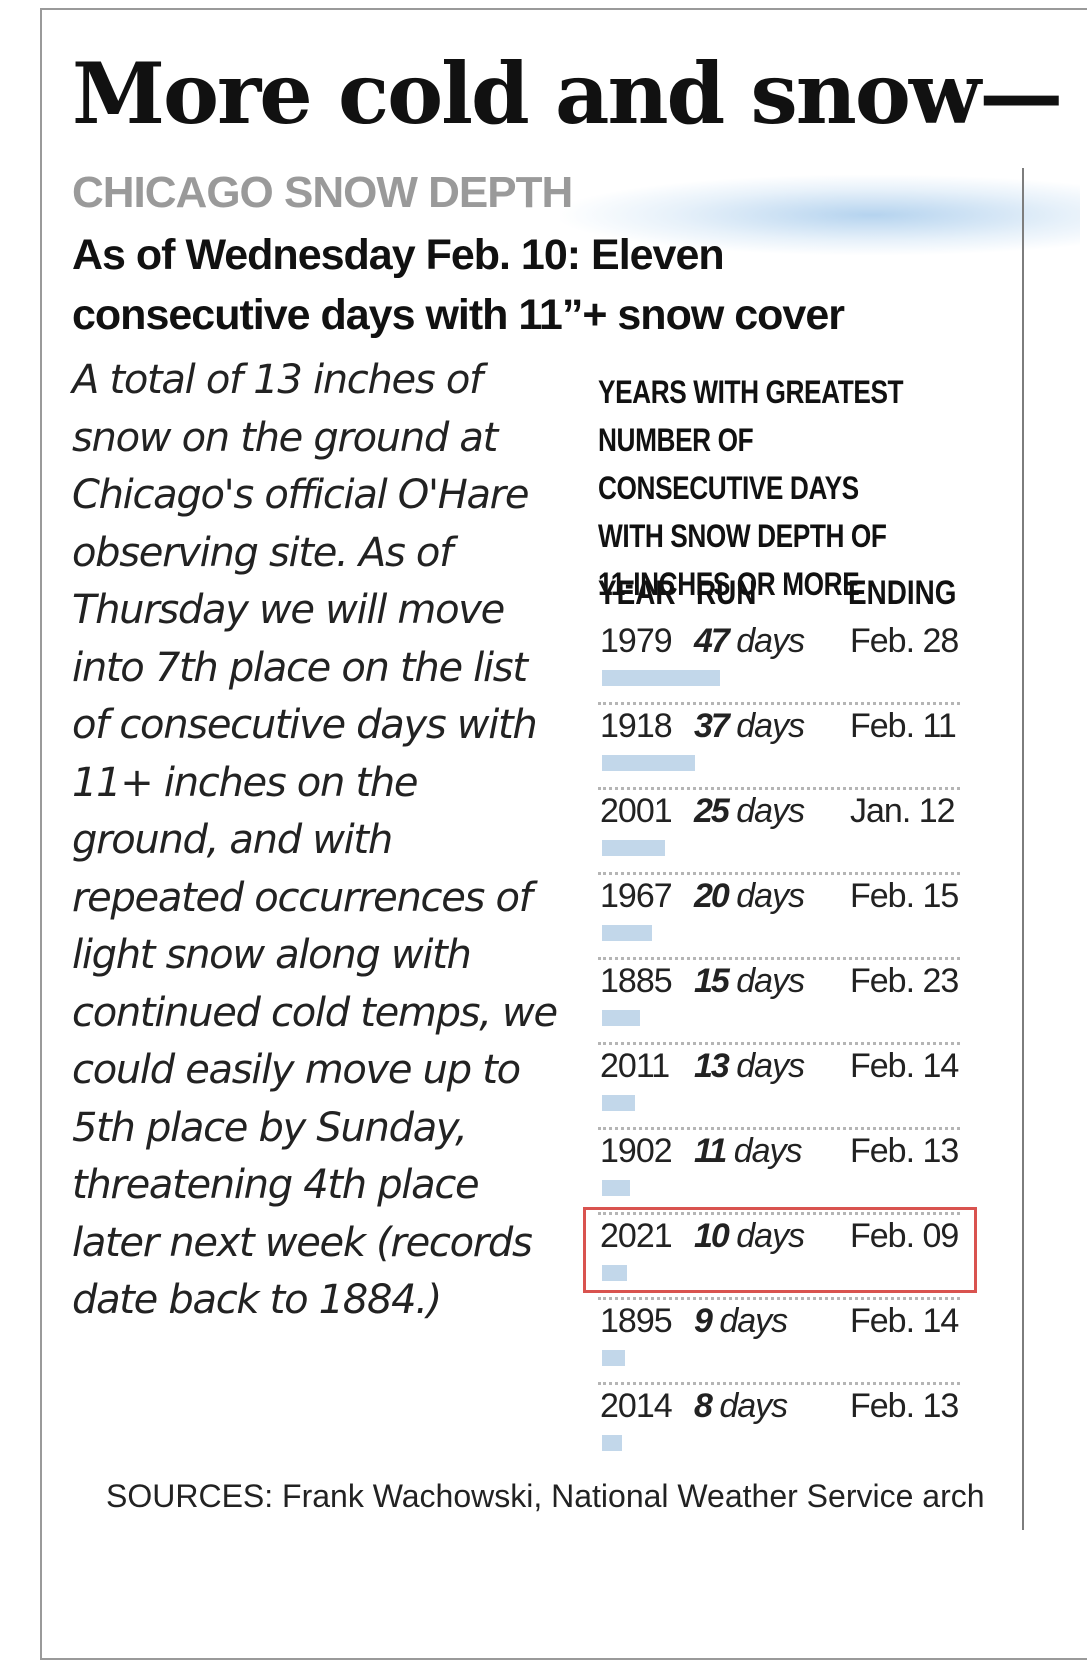 The height and width of the screenshot is (1668, 1087). Describe the element at coordinates (636, 1236) in the screenshot. I see `row-year: 2021` at that location.